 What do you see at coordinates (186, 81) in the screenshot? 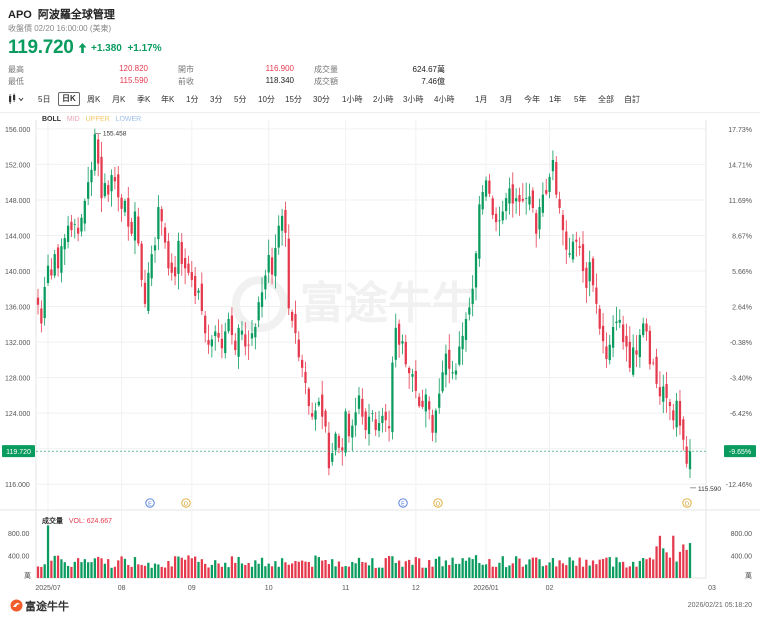
I see `prev-close-label: 前收` at bounding box center [186, 81].